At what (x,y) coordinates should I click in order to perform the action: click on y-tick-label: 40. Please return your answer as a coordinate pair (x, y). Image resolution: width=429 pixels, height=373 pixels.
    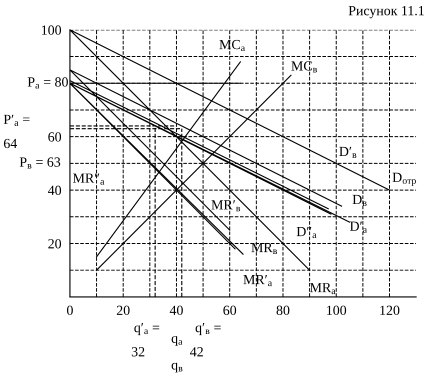
    Looking at the image, I should click on (55, 191).